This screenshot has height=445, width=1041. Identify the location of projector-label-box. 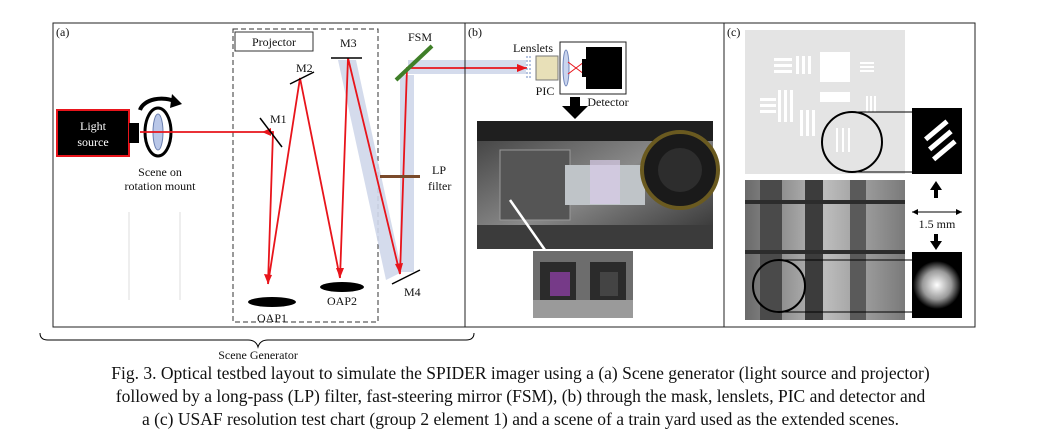
(274, 41).